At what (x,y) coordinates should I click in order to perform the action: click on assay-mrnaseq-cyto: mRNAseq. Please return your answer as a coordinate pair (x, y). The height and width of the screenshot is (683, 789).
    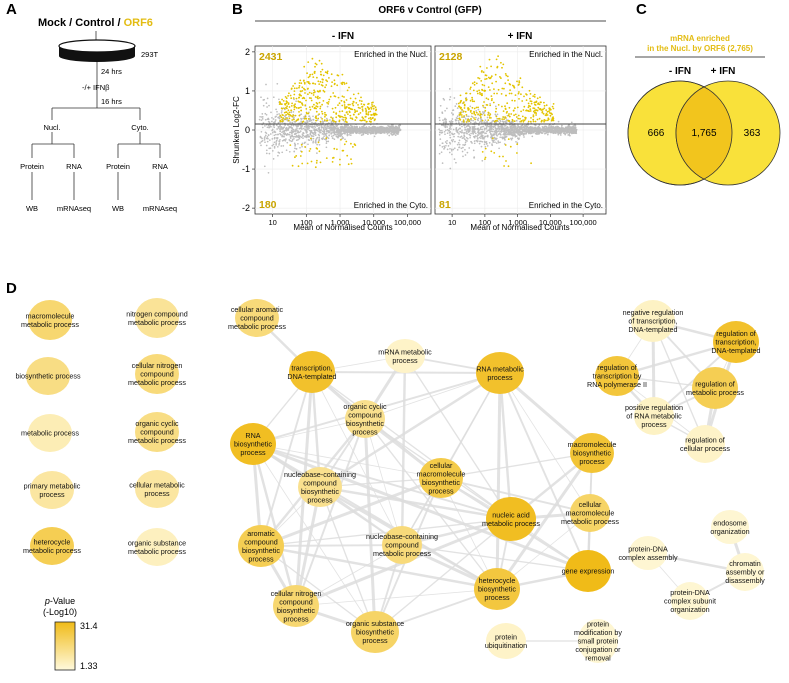
    Looking at the image, I should click on (160, 208).